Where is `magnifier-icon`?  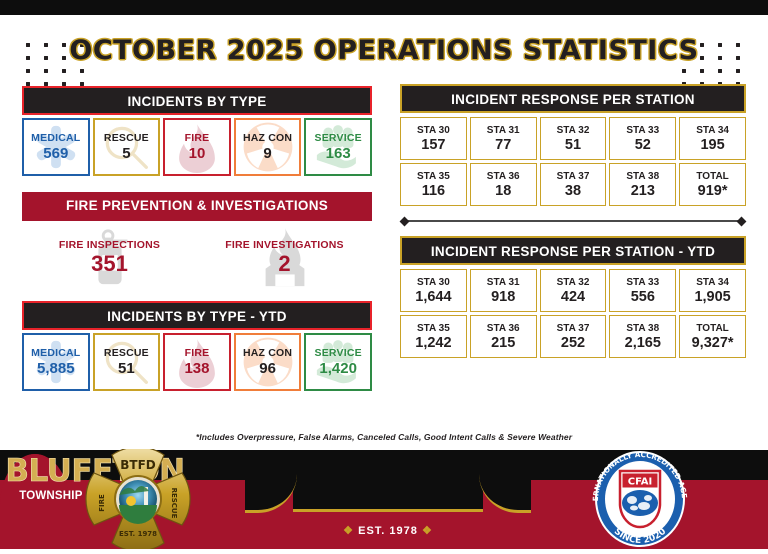
magnifier-icon is located at coordinates (126, 147).